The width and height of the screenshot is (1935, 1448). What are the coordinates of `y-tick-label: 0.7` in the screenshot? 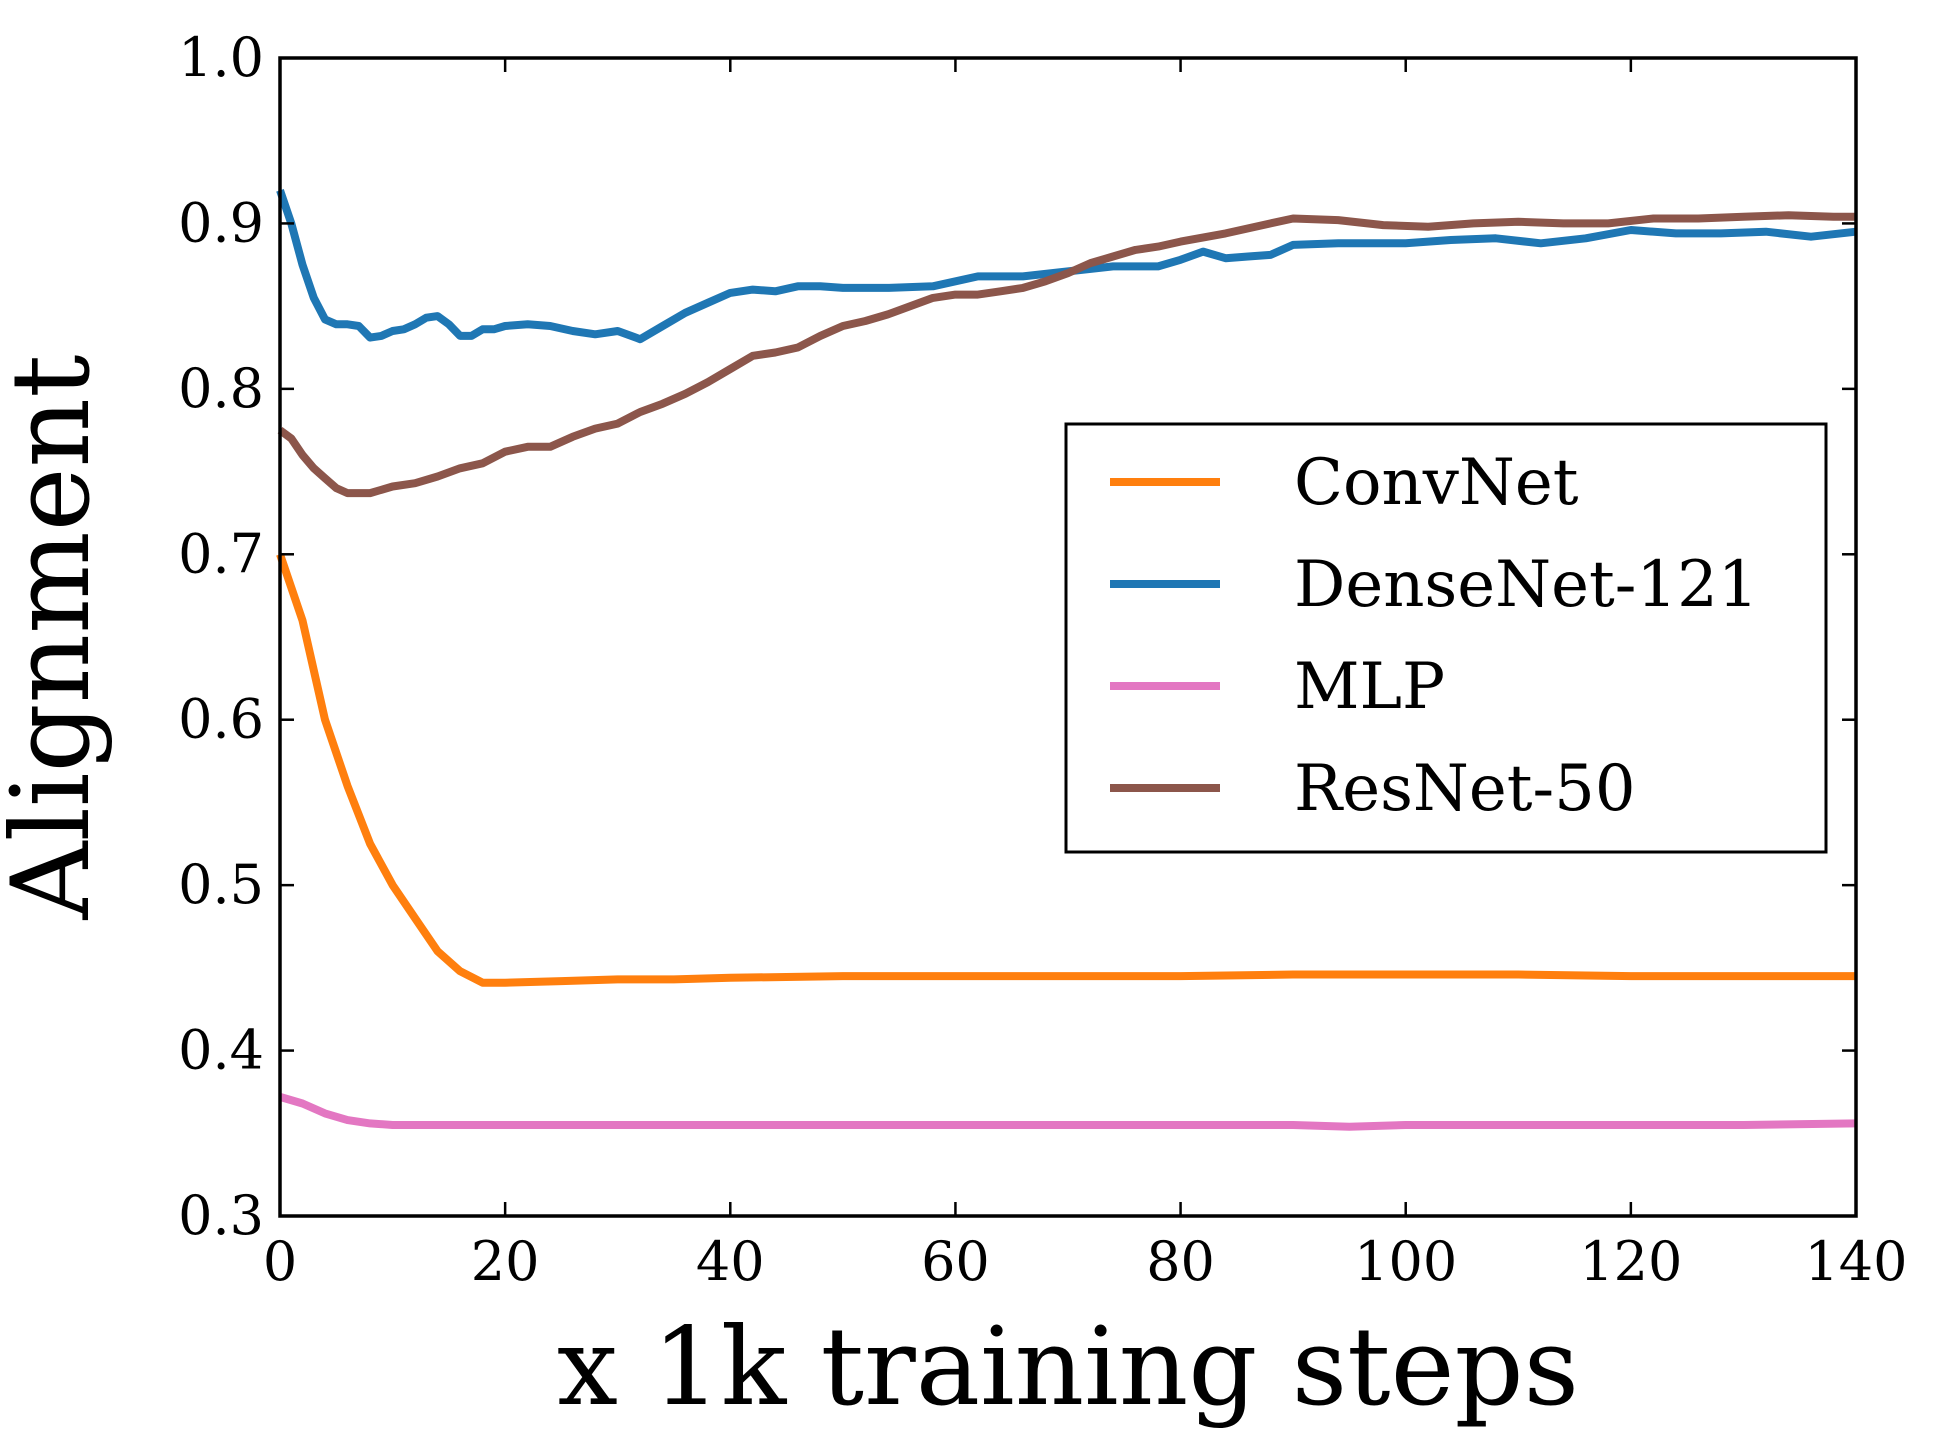 It's located at (221, 553).